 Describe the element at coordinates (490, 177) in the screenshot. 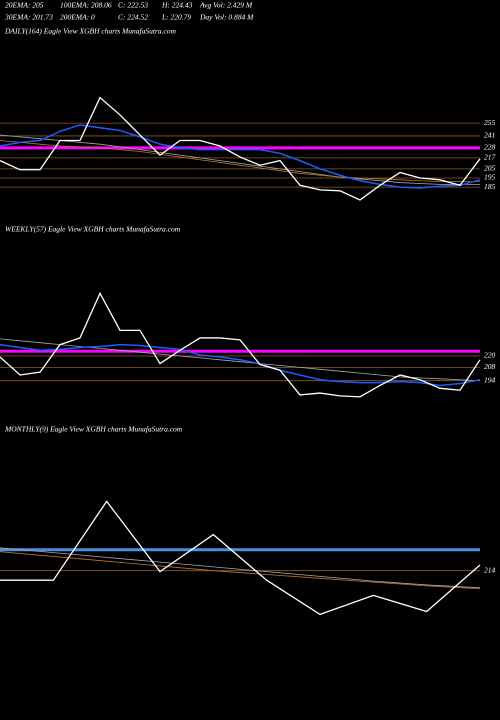

I see `y-tick-label: 195` at that location.